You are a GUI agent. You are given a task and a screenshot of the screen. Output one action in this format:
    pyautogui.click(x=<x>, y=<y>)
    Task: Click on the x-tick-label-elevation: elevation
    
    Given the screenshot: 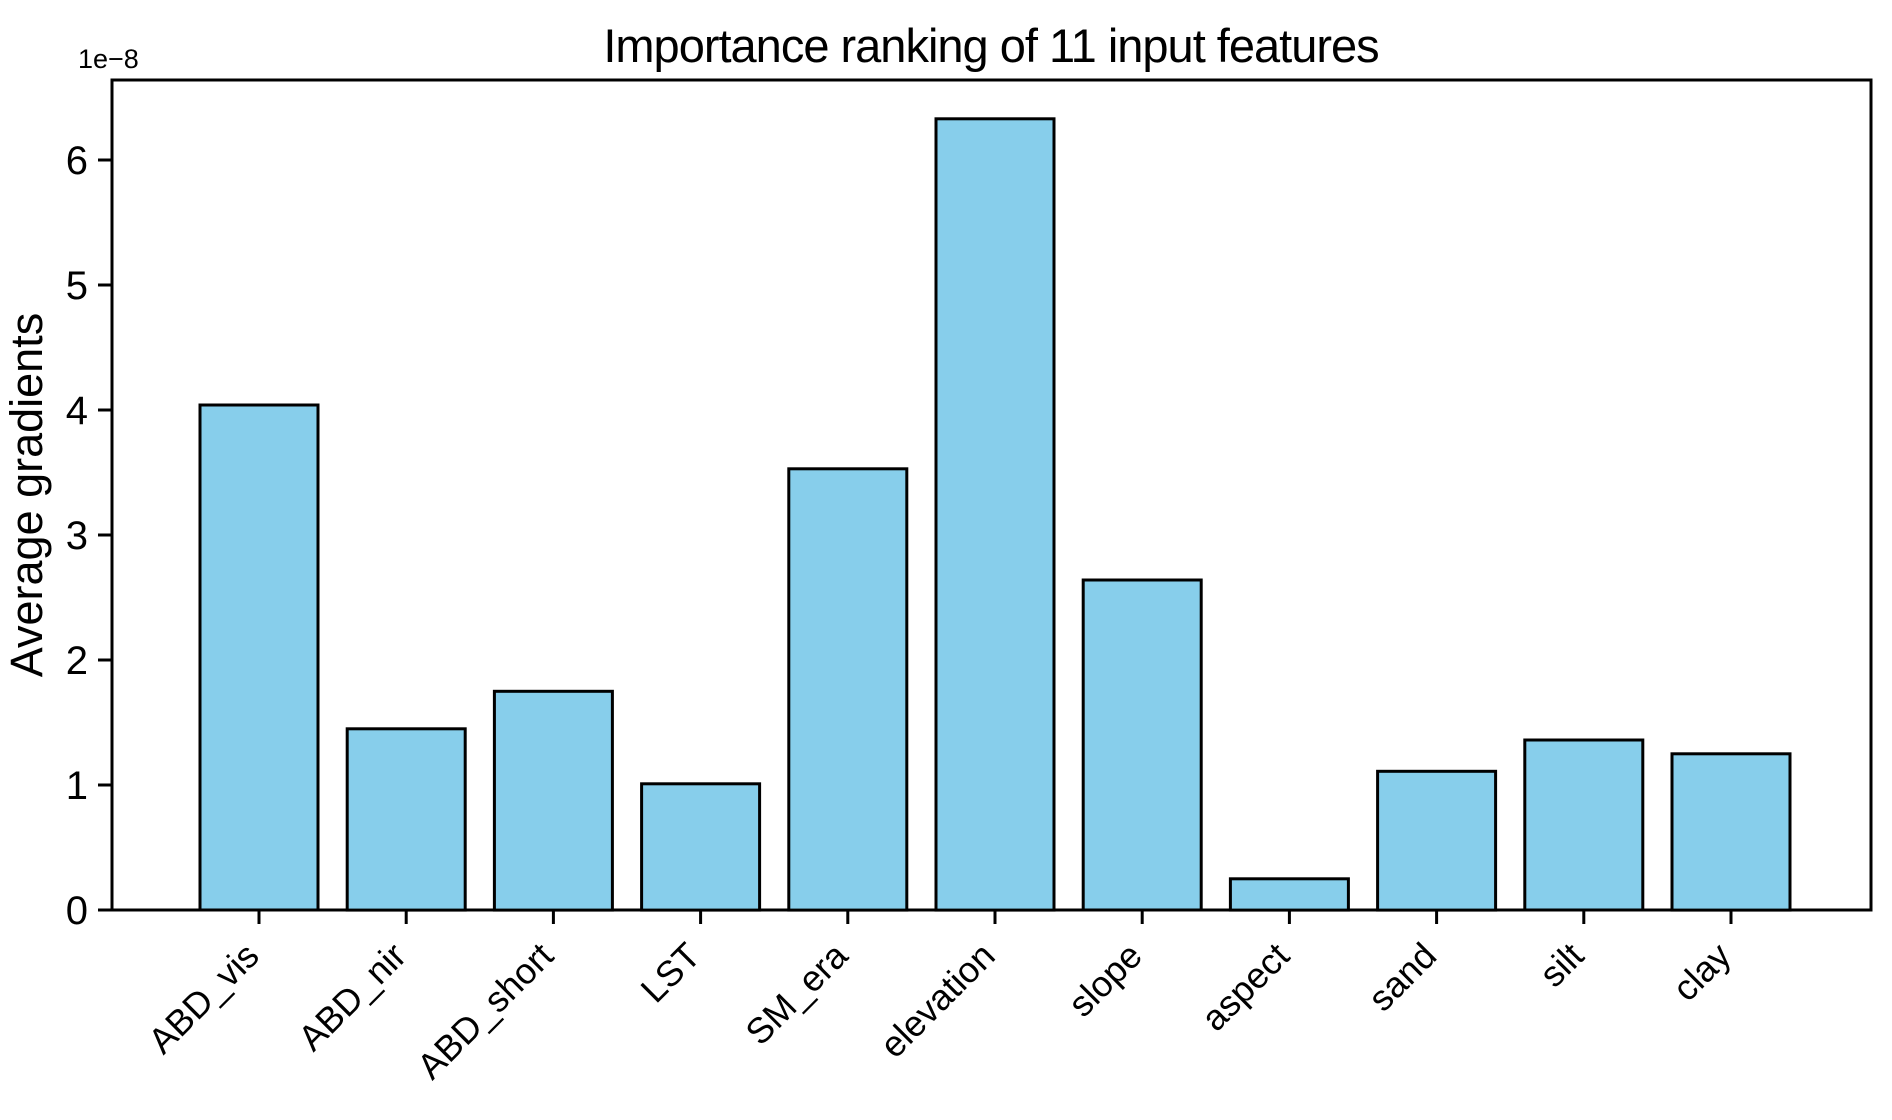 What is the action you would take?
    pyautogui.click(x=937, y=1000)
    